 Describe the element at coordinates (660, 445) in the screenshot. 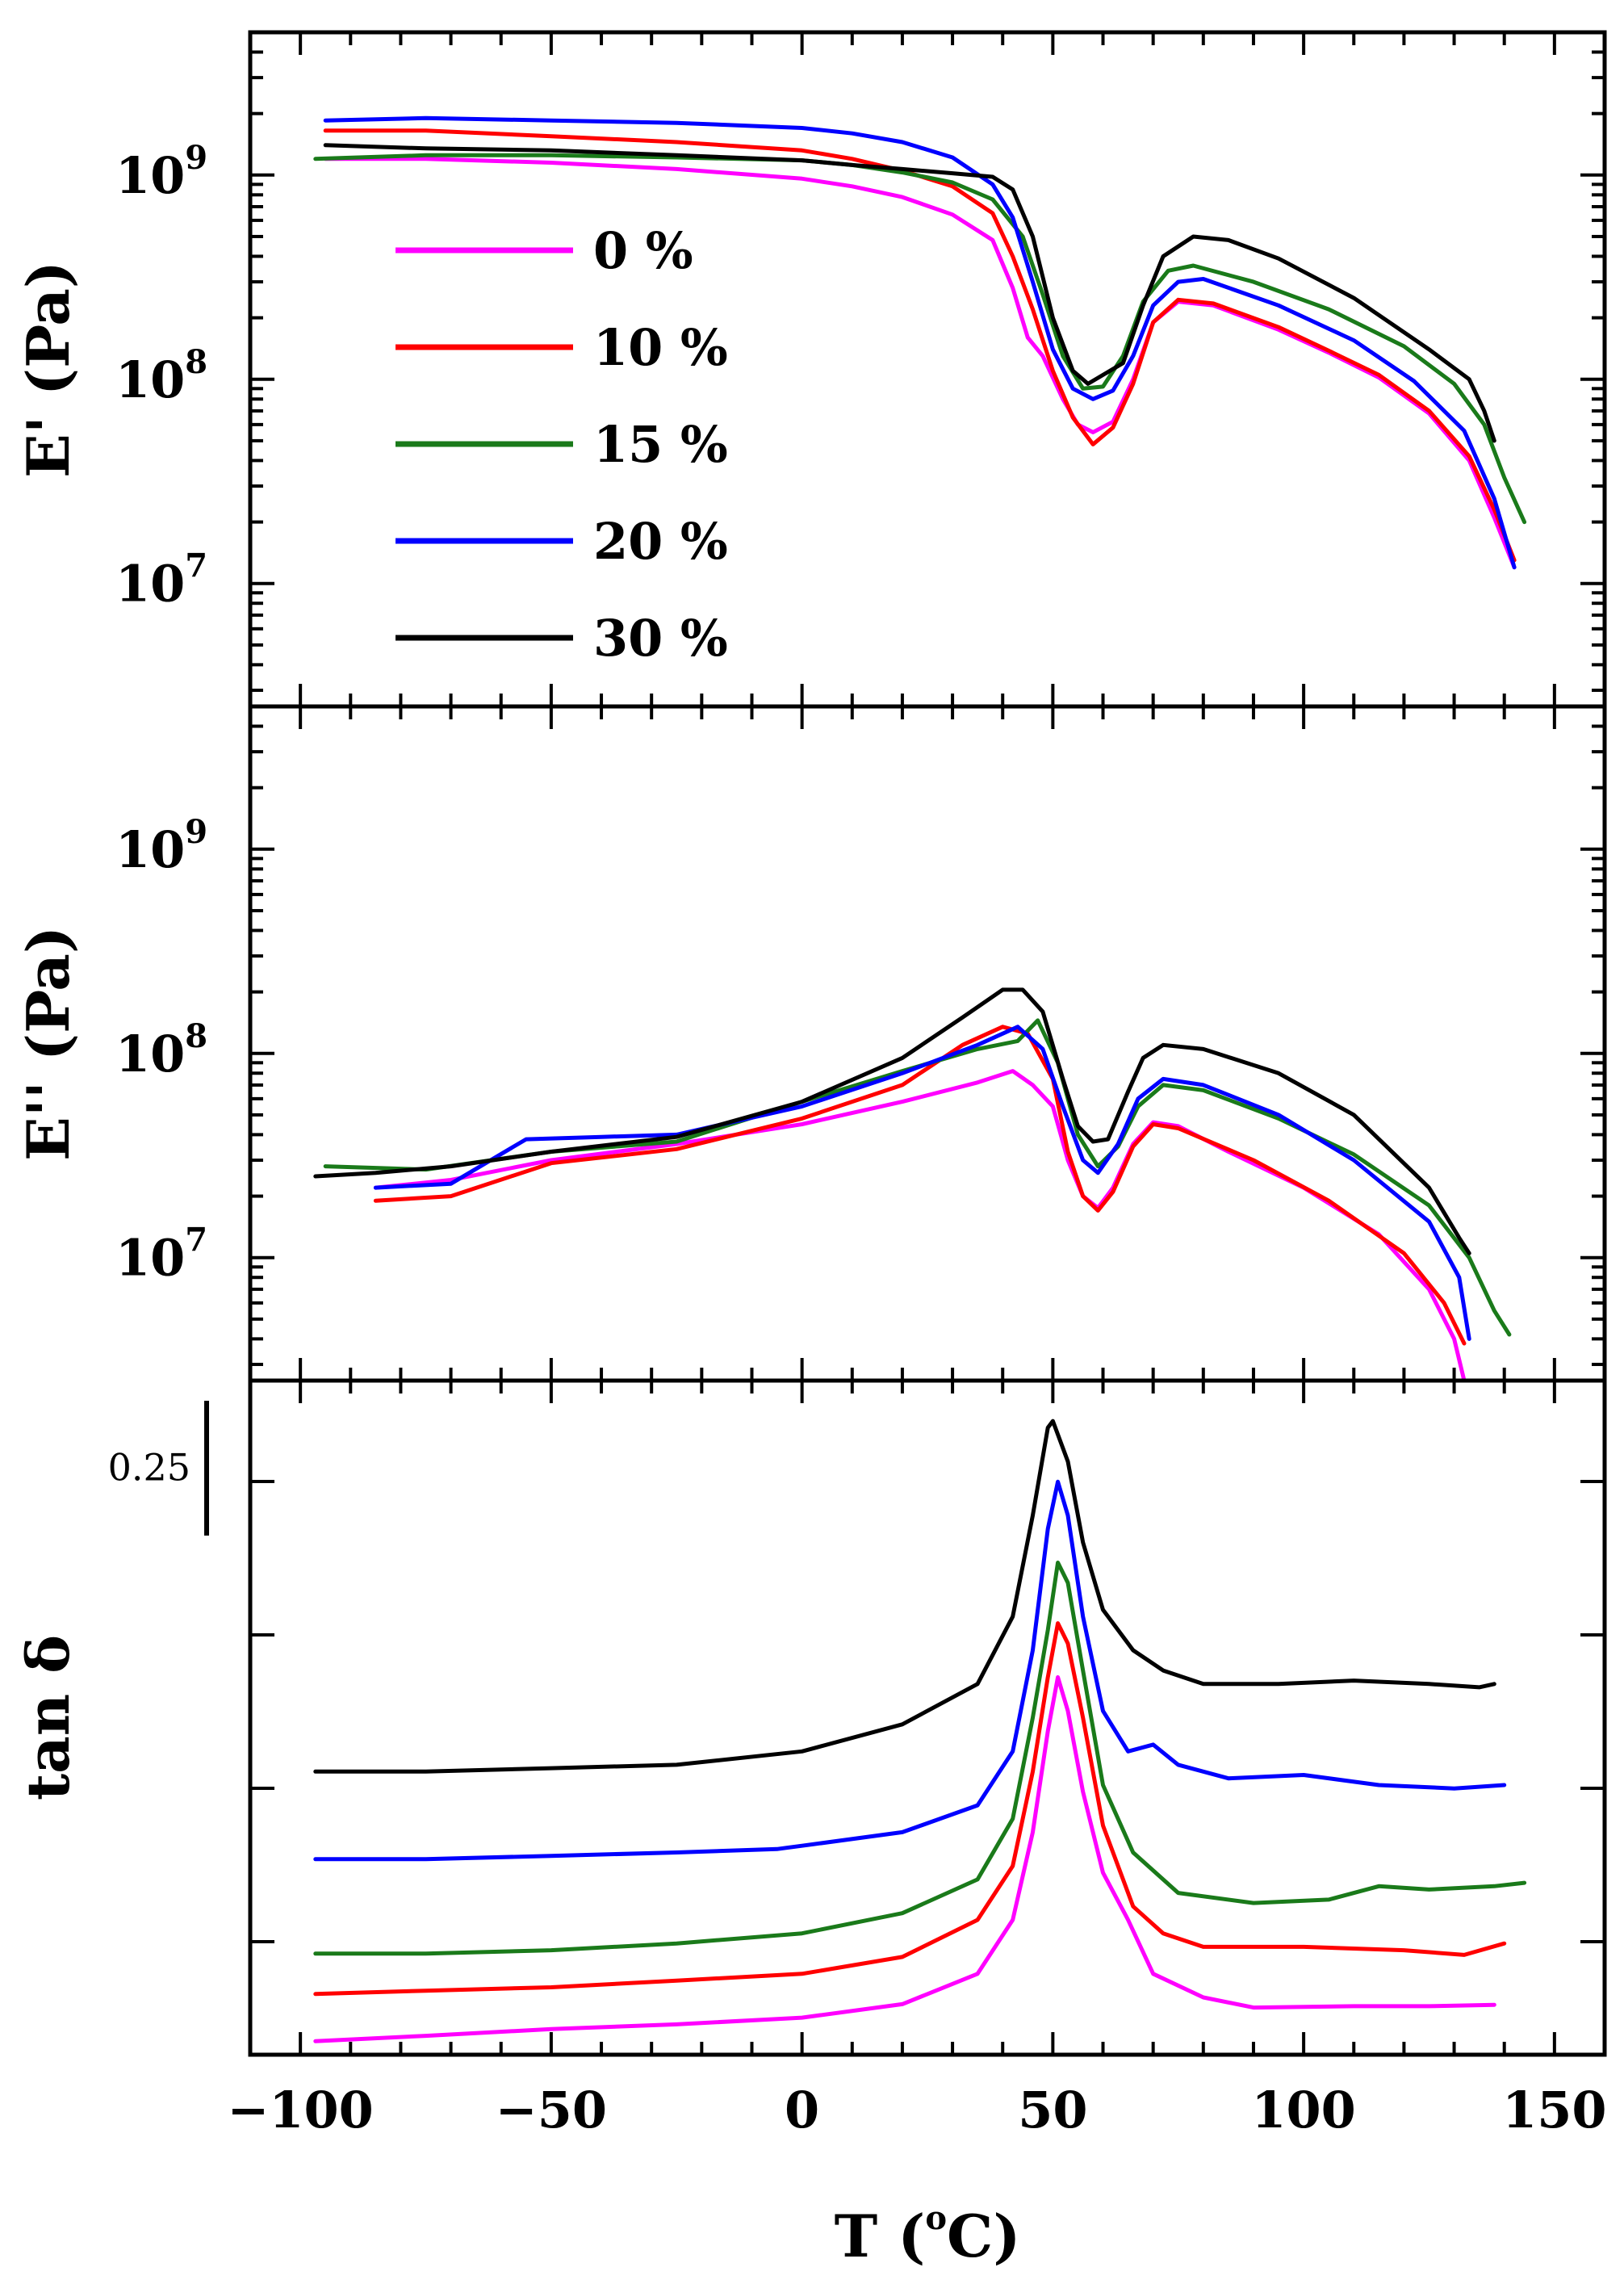

I see `legend-label: 15 %` at that location.